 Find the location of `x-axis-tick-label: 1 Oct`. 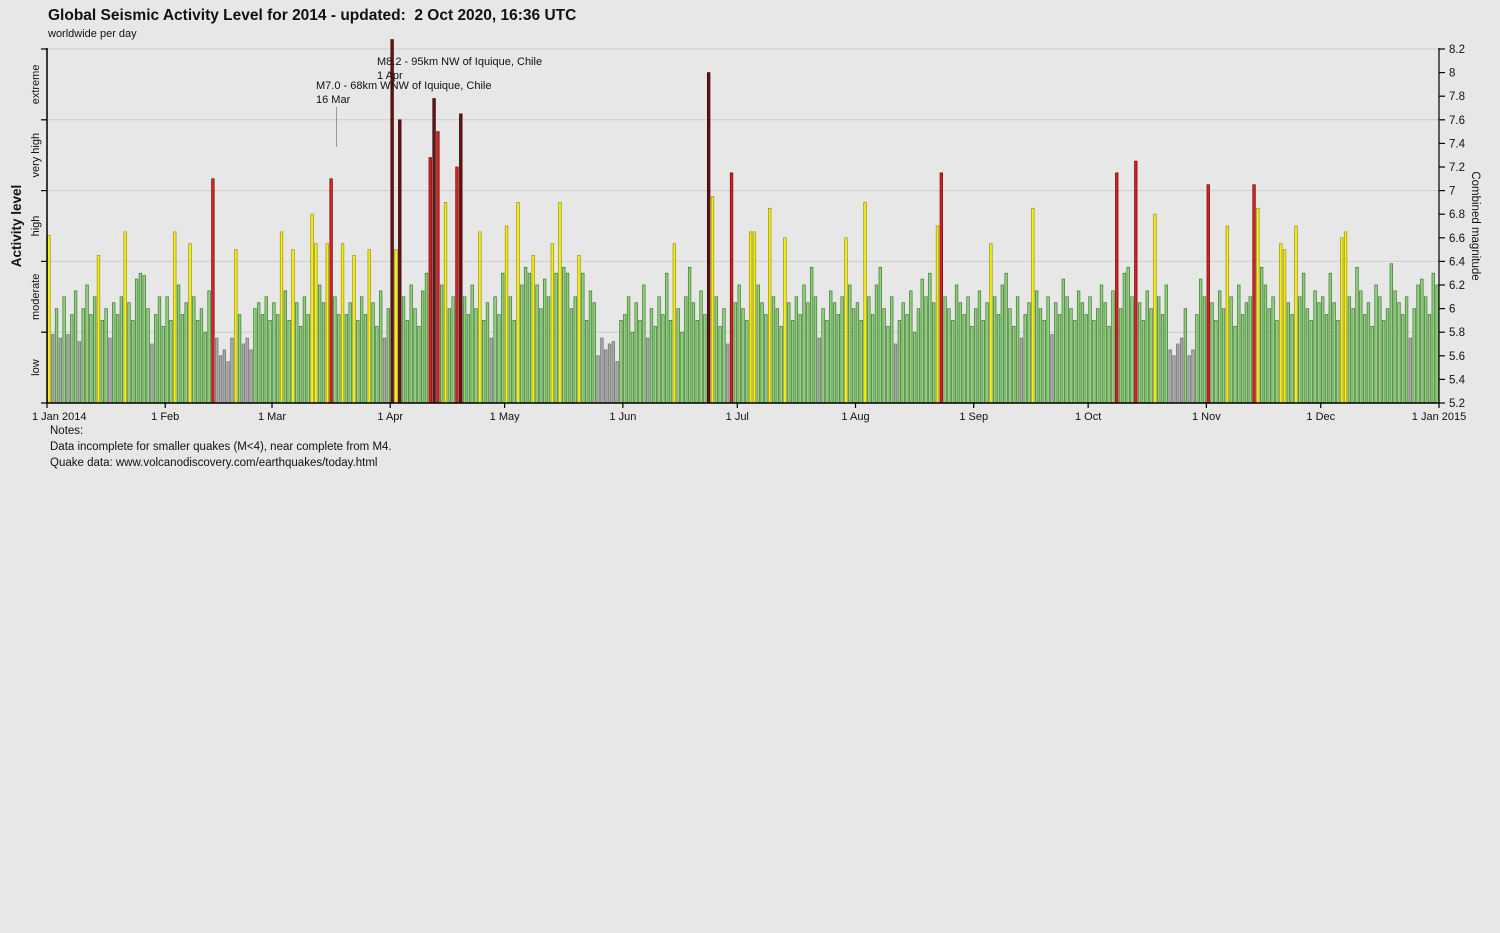

x-axis-tick-label: 1 Oct is located at coordinates (1088, 417).